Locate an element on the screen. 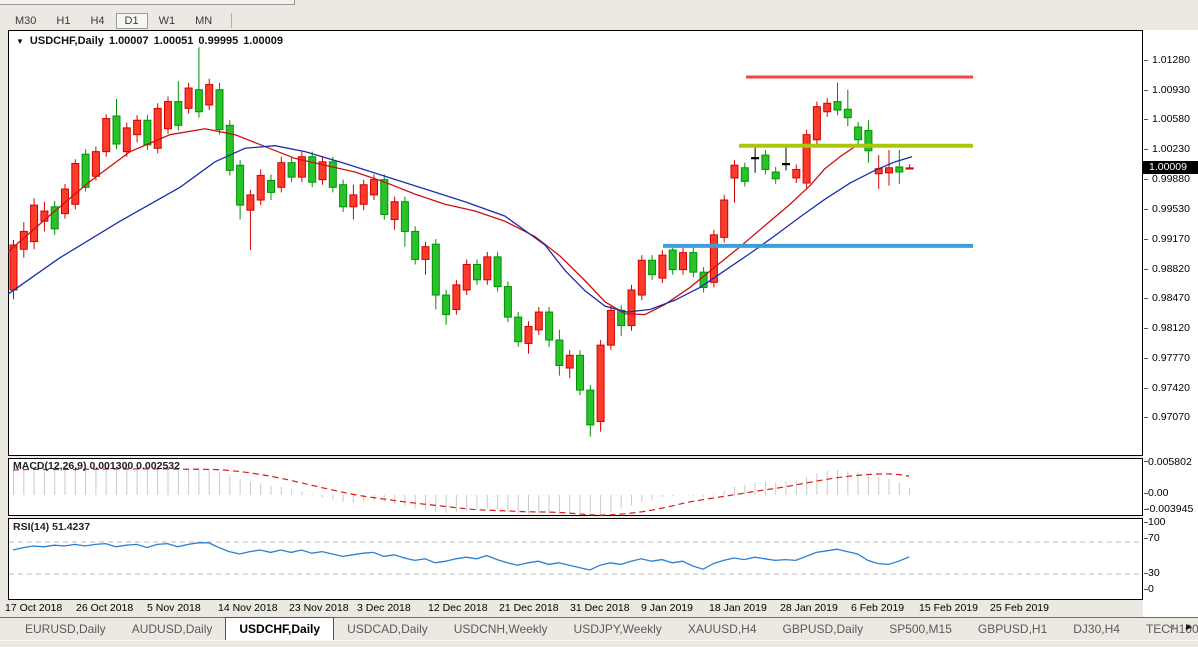  ohlc-low: 0.99995 is located at coordinates (218, 41).